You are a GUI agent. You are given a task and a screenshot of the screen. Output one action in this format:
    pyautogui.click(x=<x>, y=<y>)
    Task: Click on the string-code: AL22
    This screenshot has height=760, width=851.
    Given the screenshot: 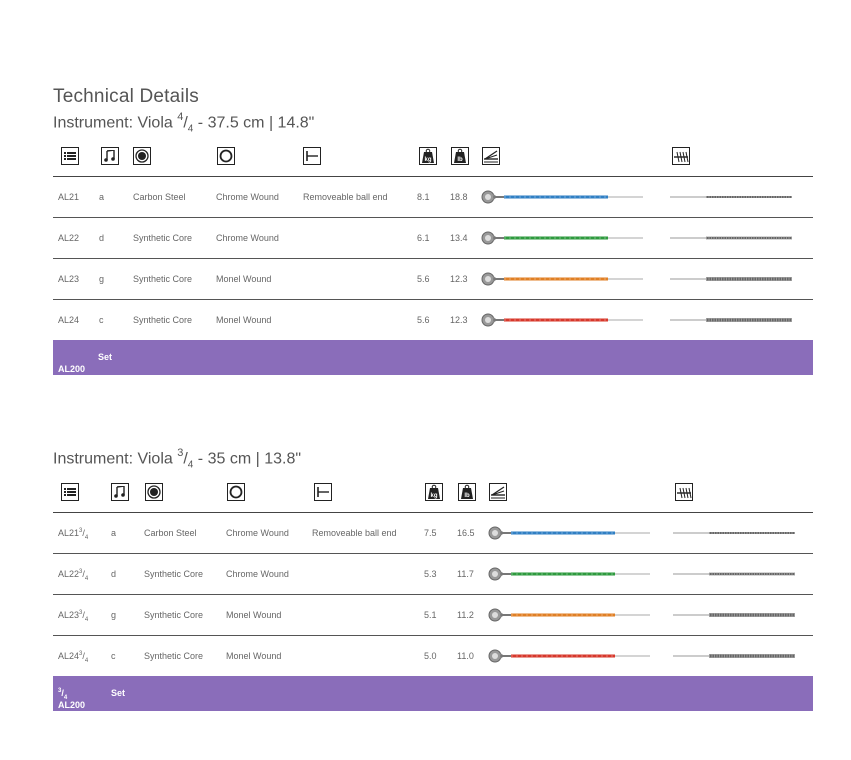 What is the action you would take?
    pyautogui.click(x=68, y=238)
    